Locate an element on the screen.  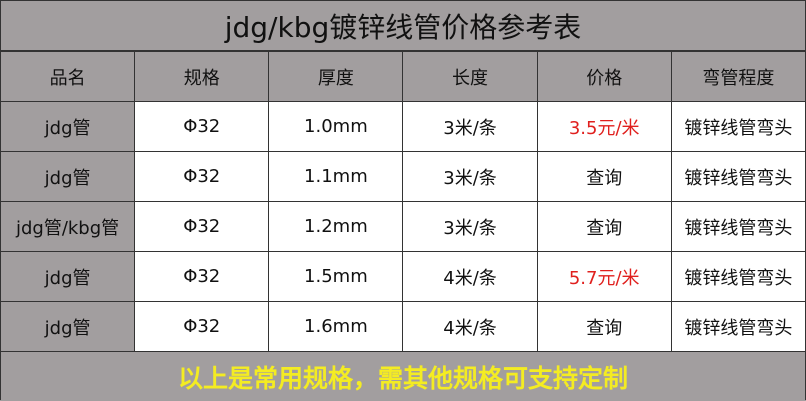
footer-note: 以上是常用规格，需其他规格可支持定制 is located at coordinates (403, 376).